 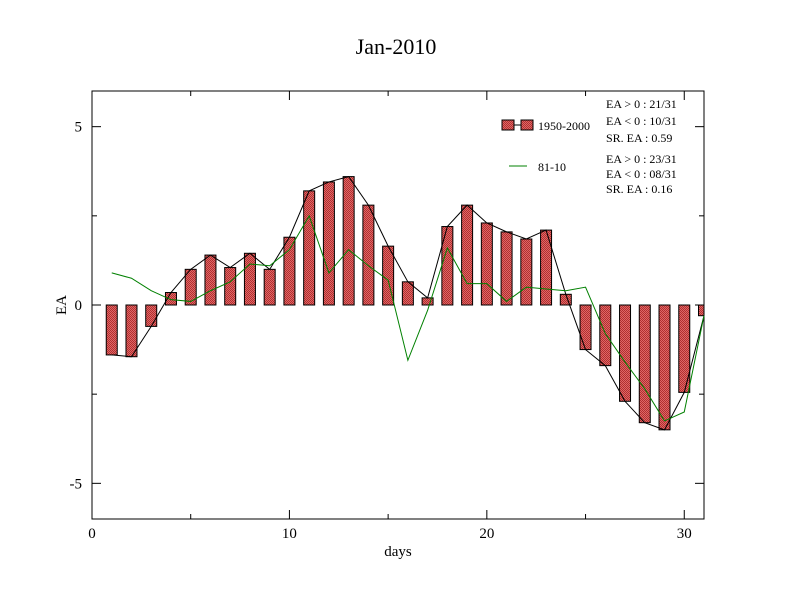 What do you see at coordinates (76, 484) in the screenshot?
I see `y-tick-label: -5` at bounding box center [76, 484].